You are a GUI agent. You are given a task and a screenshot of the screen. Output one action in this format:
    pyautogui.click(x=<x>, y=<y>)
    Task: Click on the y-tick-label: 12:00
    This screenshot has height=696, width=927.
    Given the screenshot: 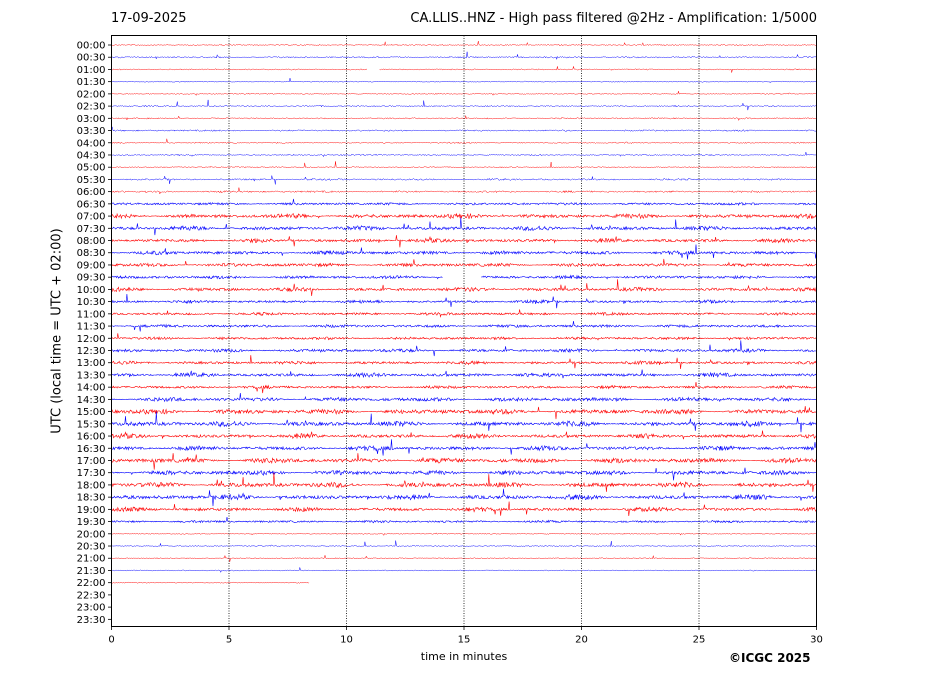 What is the action you would take?
    pyautogui.click(x=91, y=339)
    